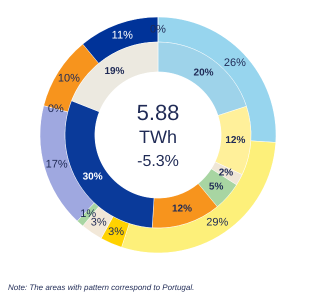 The width and height of the screenshot is (310, 300). I want to click on data-label: 5%, so click(216, 186).